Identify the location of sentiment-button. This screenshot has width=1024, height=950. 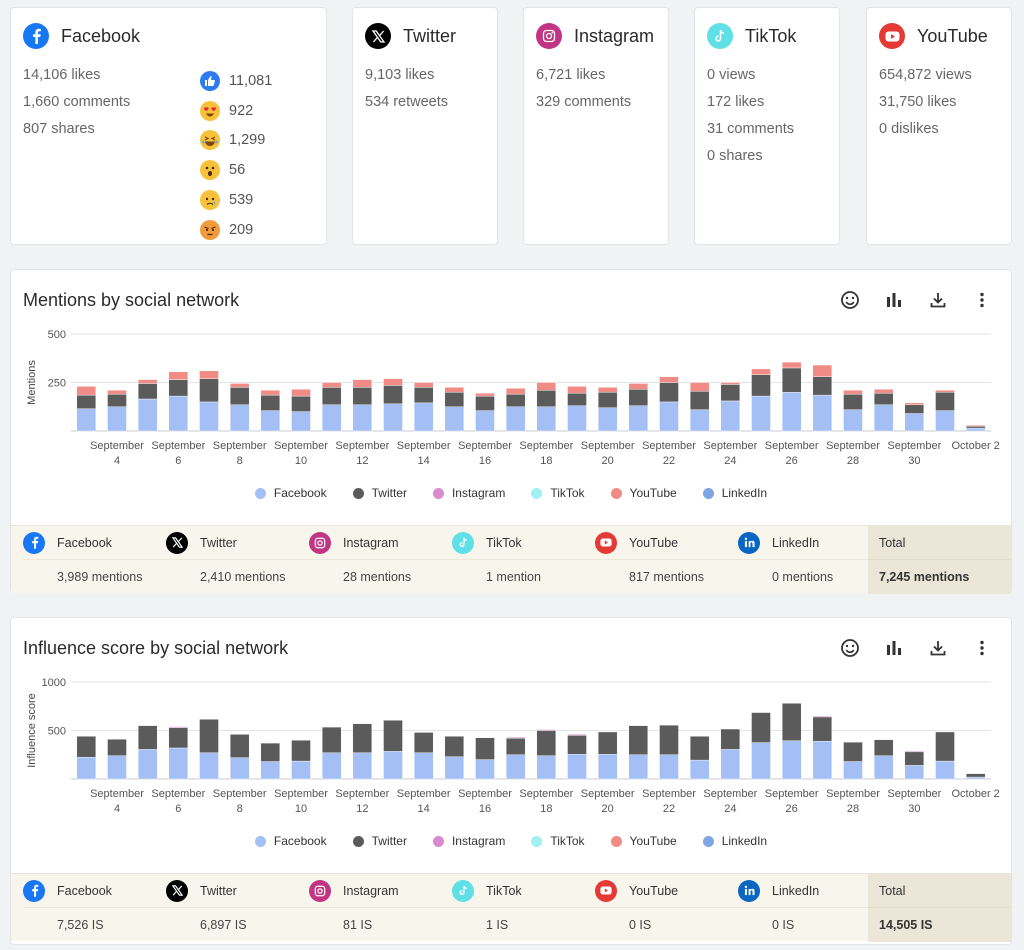
(850, 648).